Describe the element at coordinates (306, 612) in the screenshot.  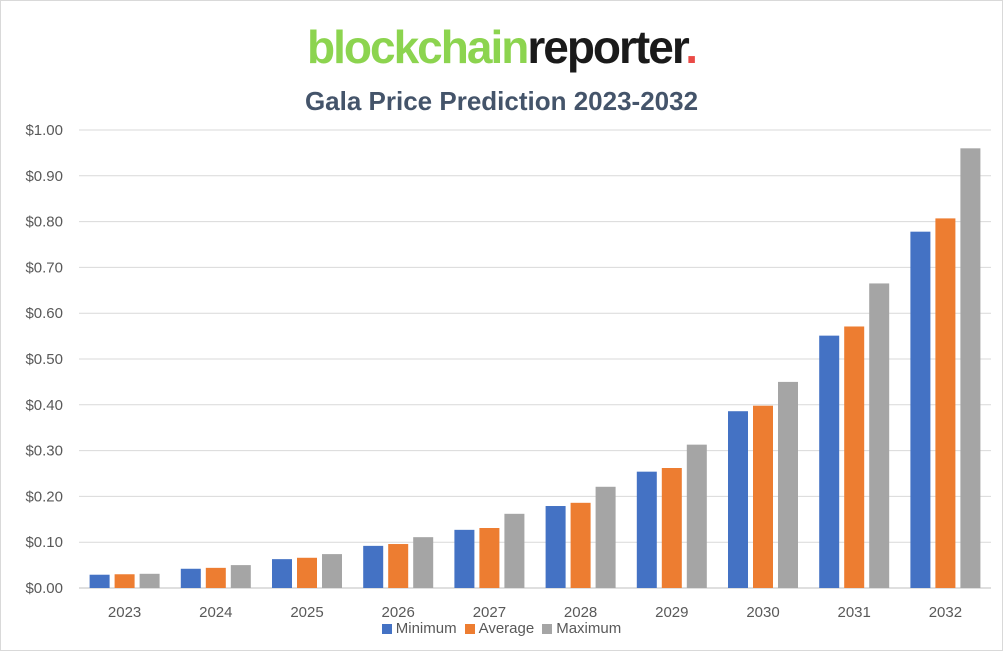
I see `x-tick-label: 2025` at that location.